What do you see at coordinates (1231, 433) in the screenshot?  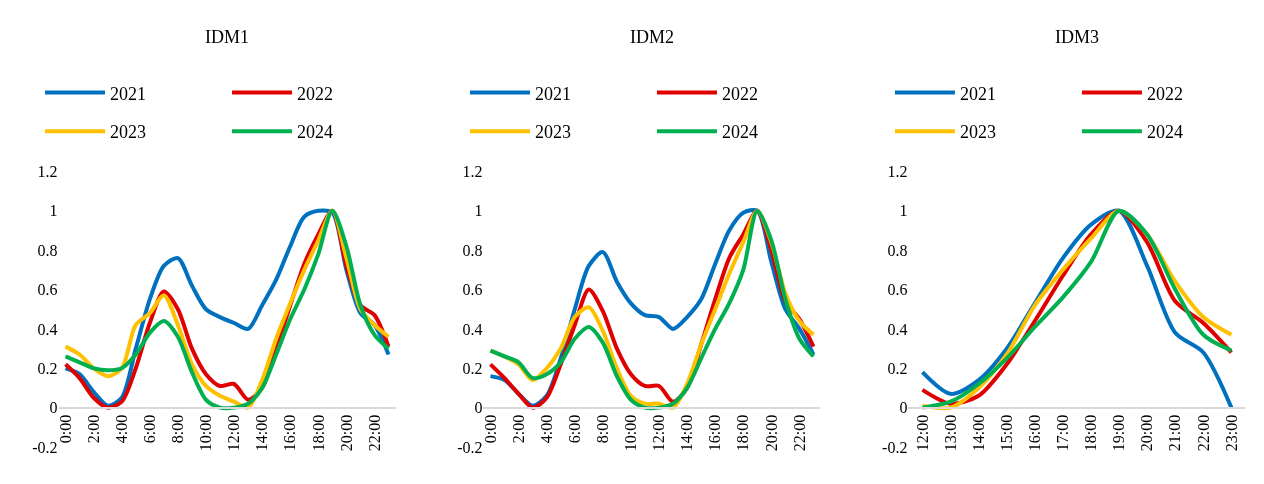 I see `x-tick-label: 23:00` at bounding box center [1231, 433].